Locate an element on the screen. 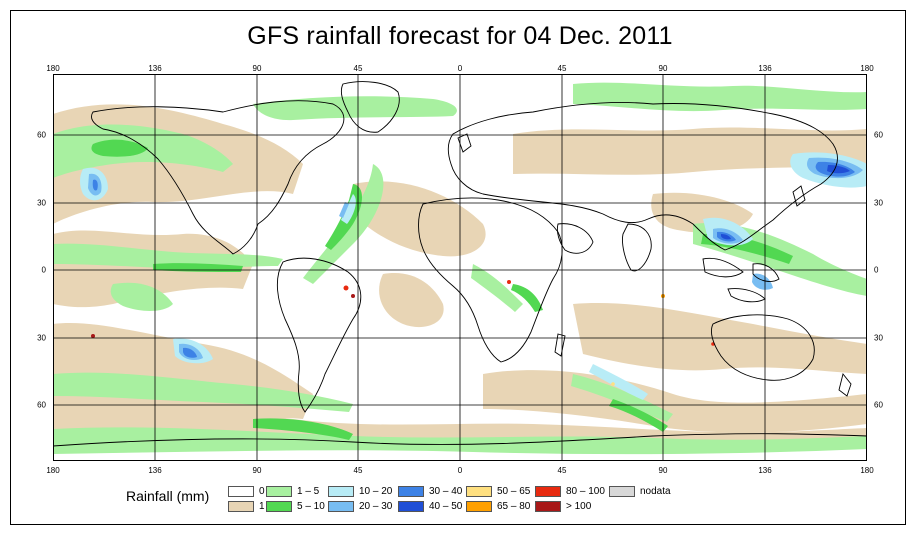  legend-label-8: 50 – 65 is located at coordinates (514, 491).